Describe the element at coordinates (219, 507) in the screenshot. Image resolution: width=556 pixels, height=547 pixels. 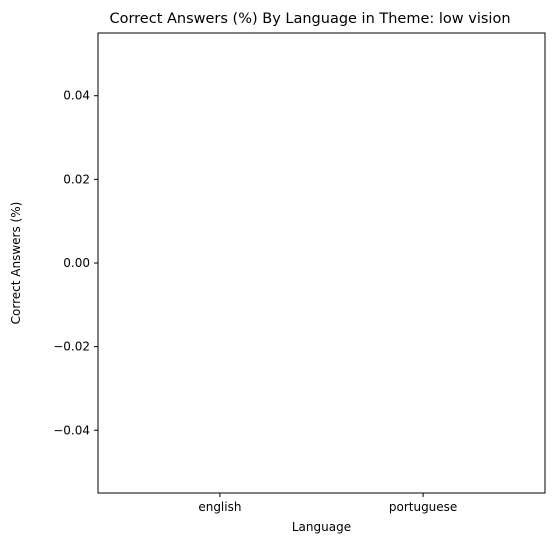
I see `x-tick-label-english: english` at that location.